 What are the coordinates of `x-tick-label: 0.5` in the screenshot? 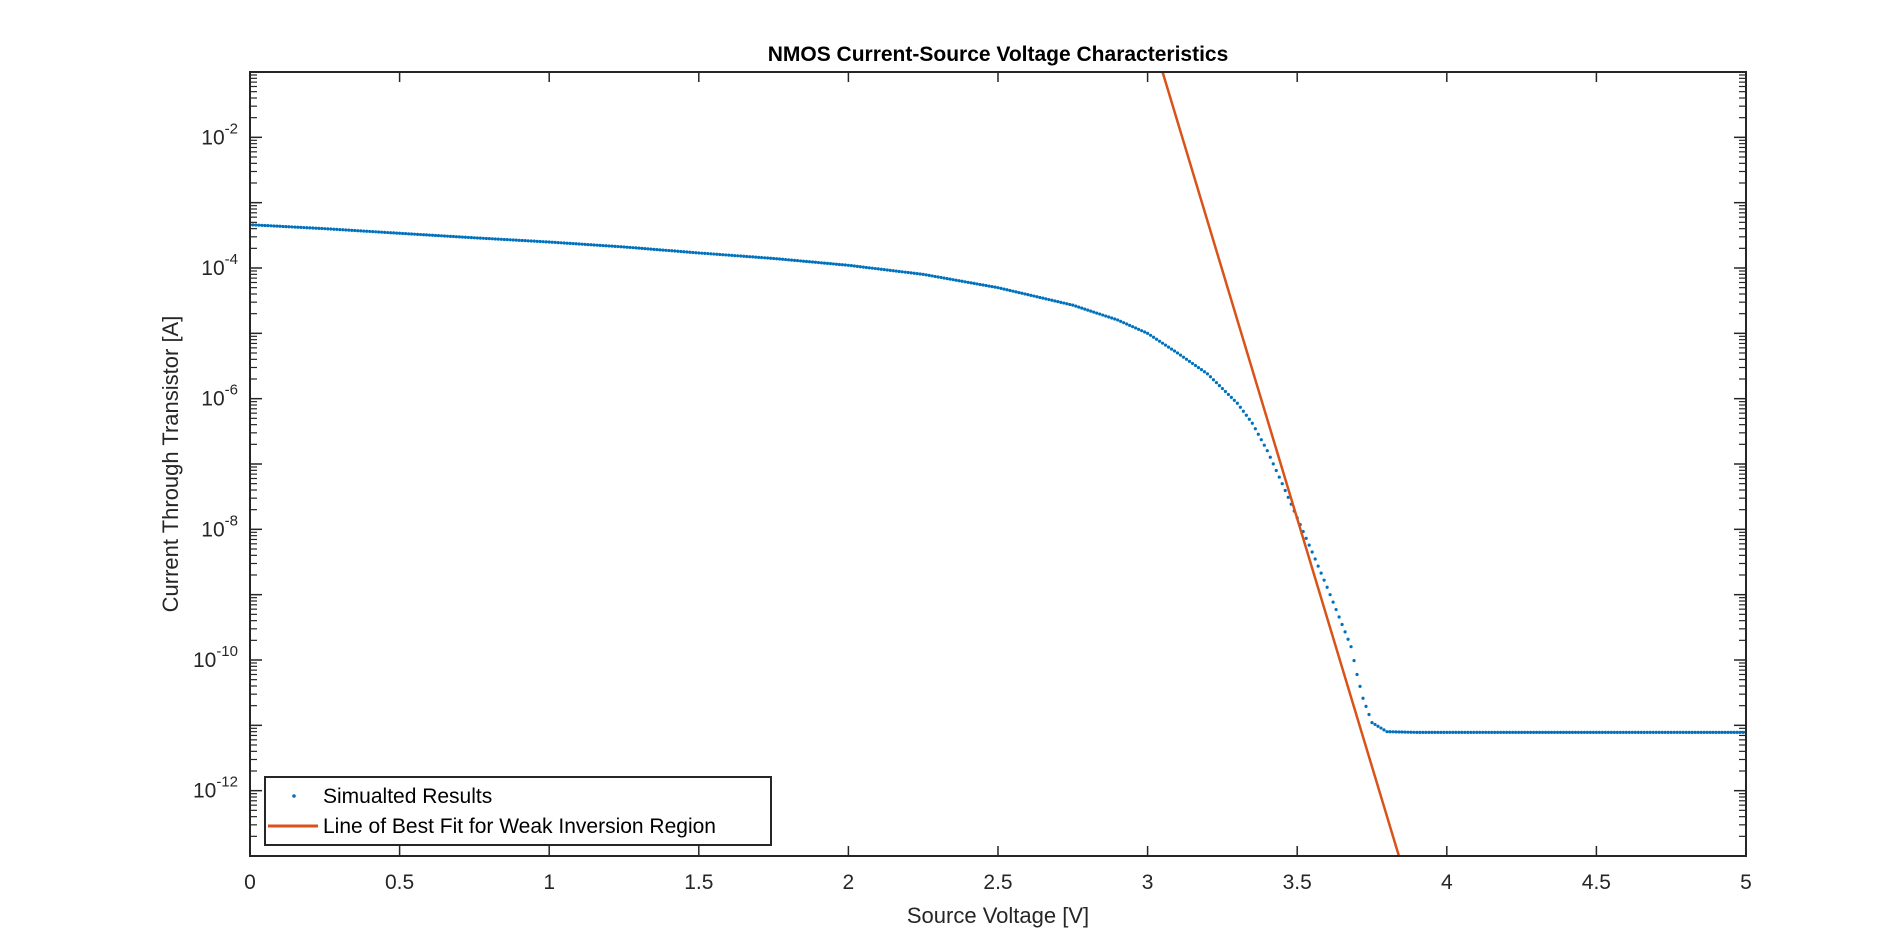 It's located at (399, 882).